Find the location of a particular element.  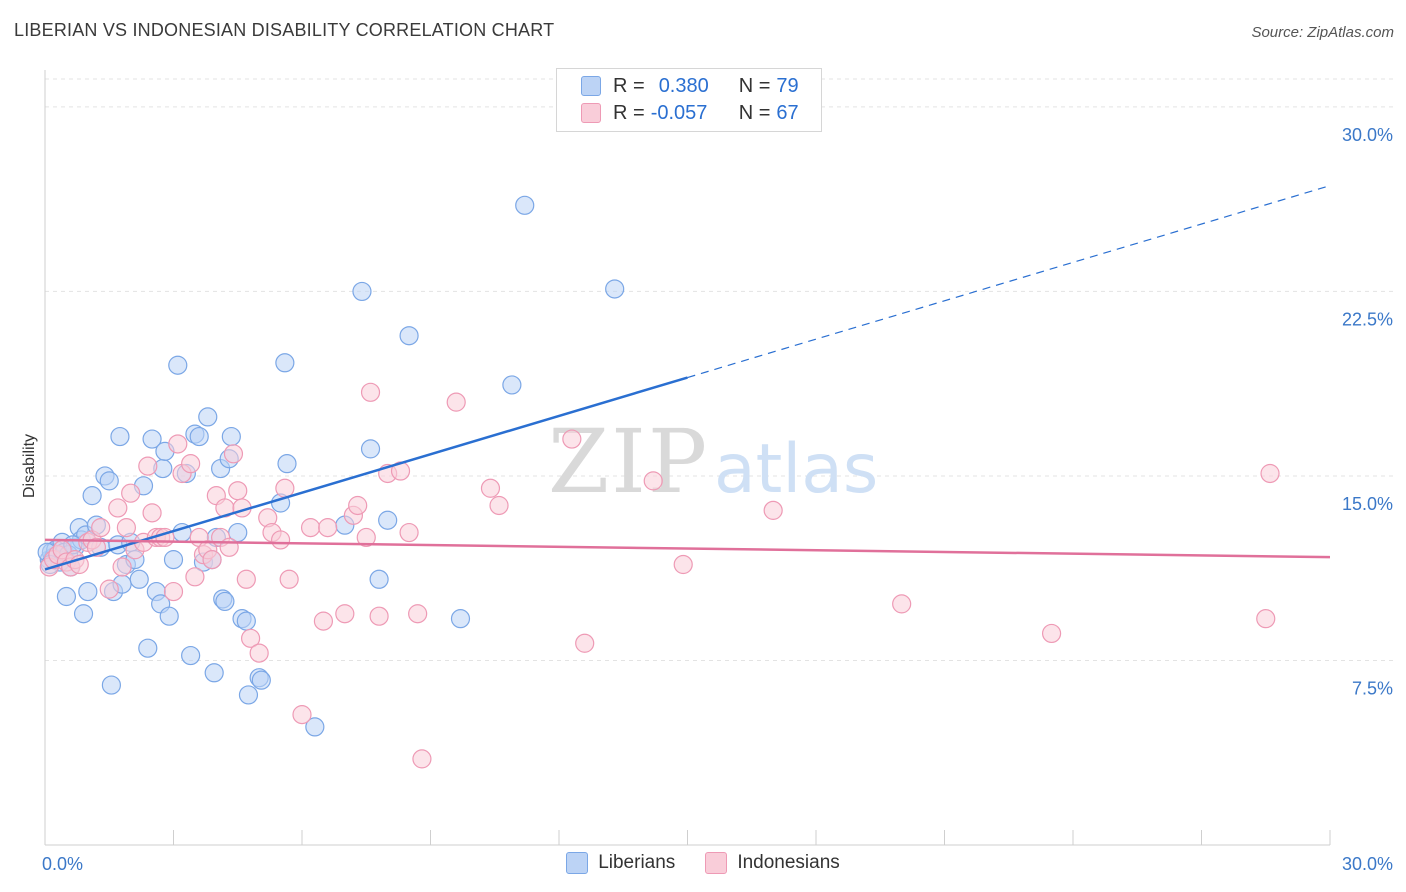

trend-extension-liberians is located at coordinates (1009, 282).